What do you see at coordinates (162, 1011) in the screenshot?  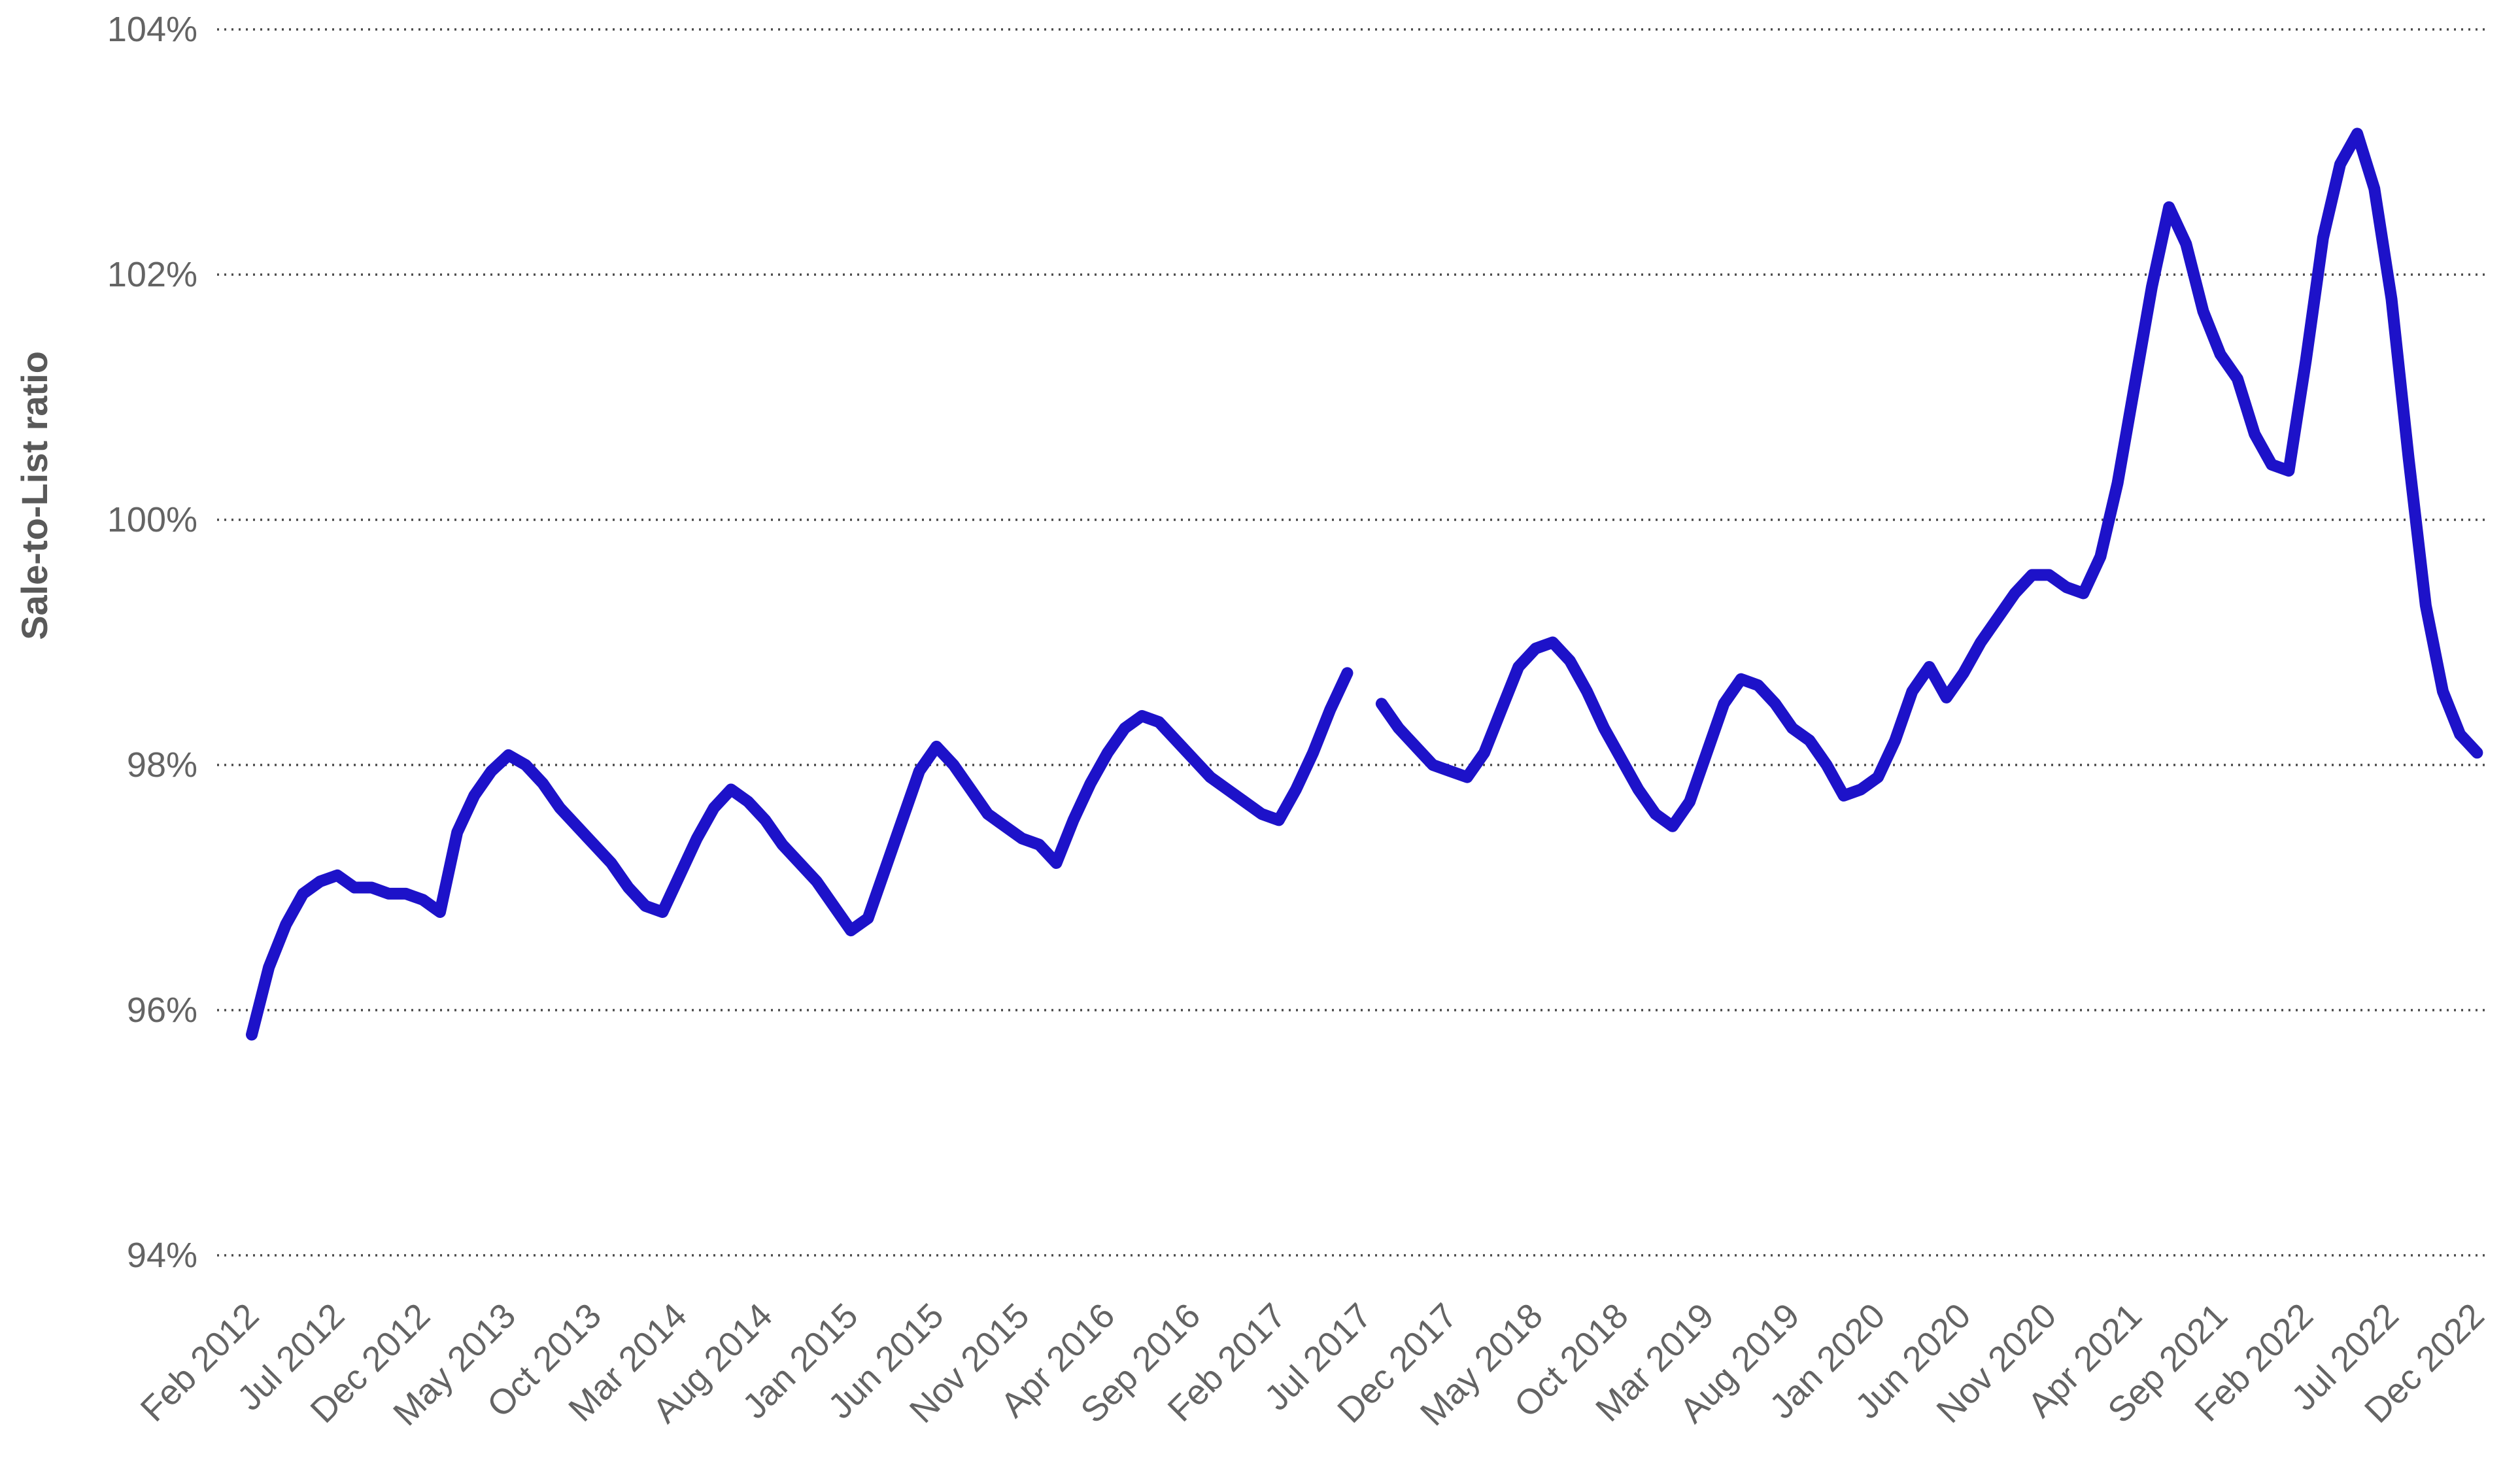 I see `y-tick-label: 96%` at bounding box center [162, 1011].